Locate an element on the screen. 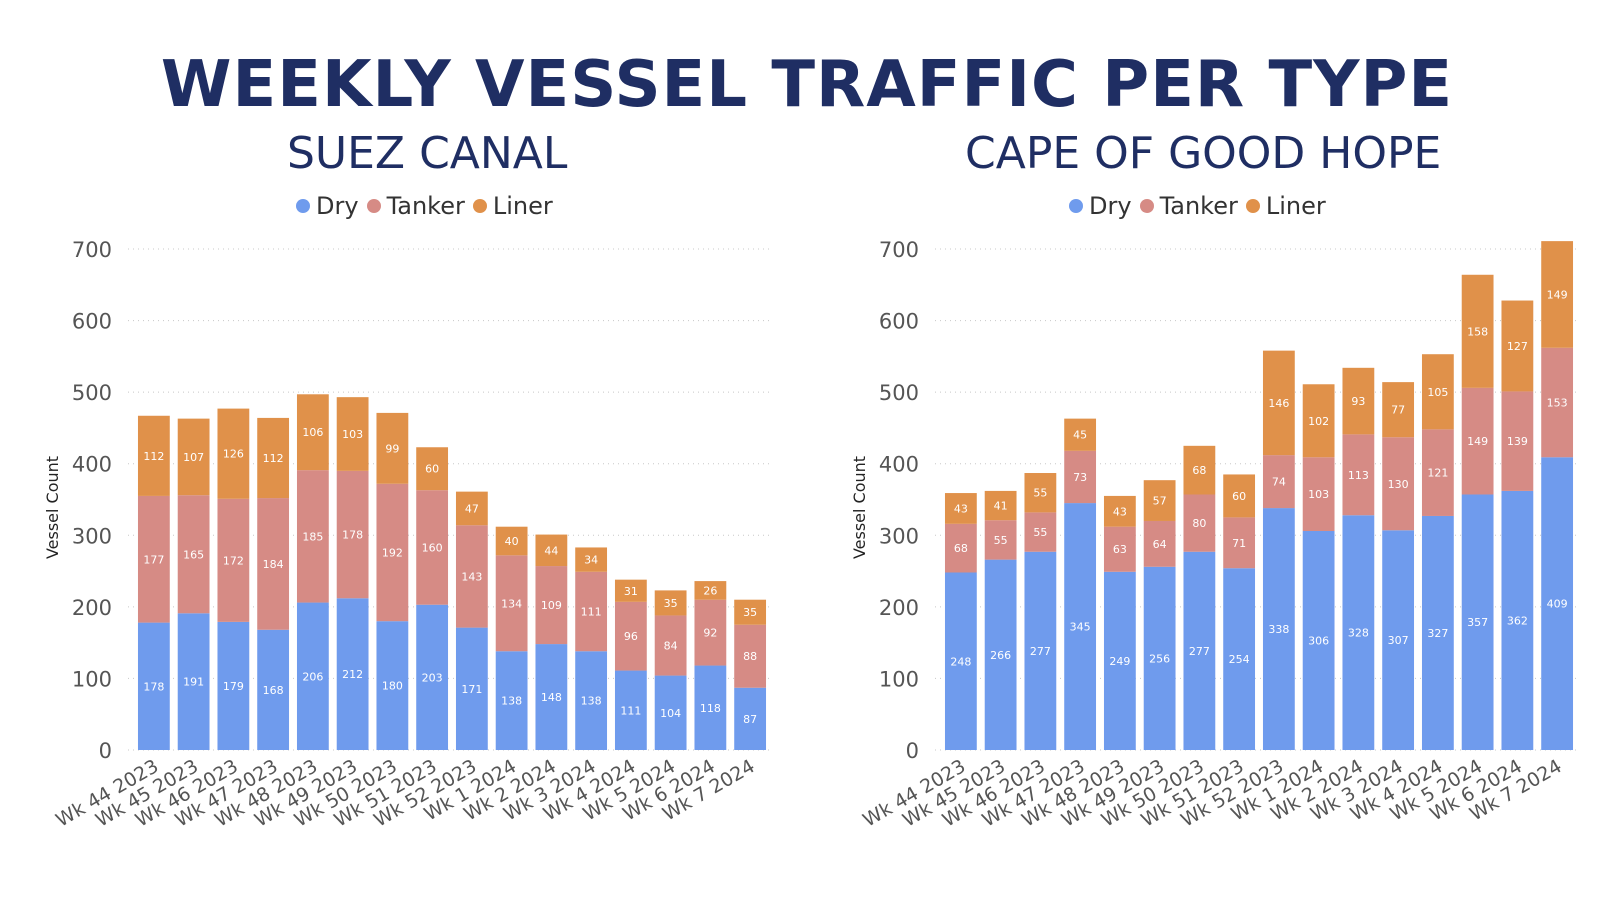 Image resolution: width=1614 pixels, height=902 pixels. data-label: 102 is located at coordinates (1318, 421).